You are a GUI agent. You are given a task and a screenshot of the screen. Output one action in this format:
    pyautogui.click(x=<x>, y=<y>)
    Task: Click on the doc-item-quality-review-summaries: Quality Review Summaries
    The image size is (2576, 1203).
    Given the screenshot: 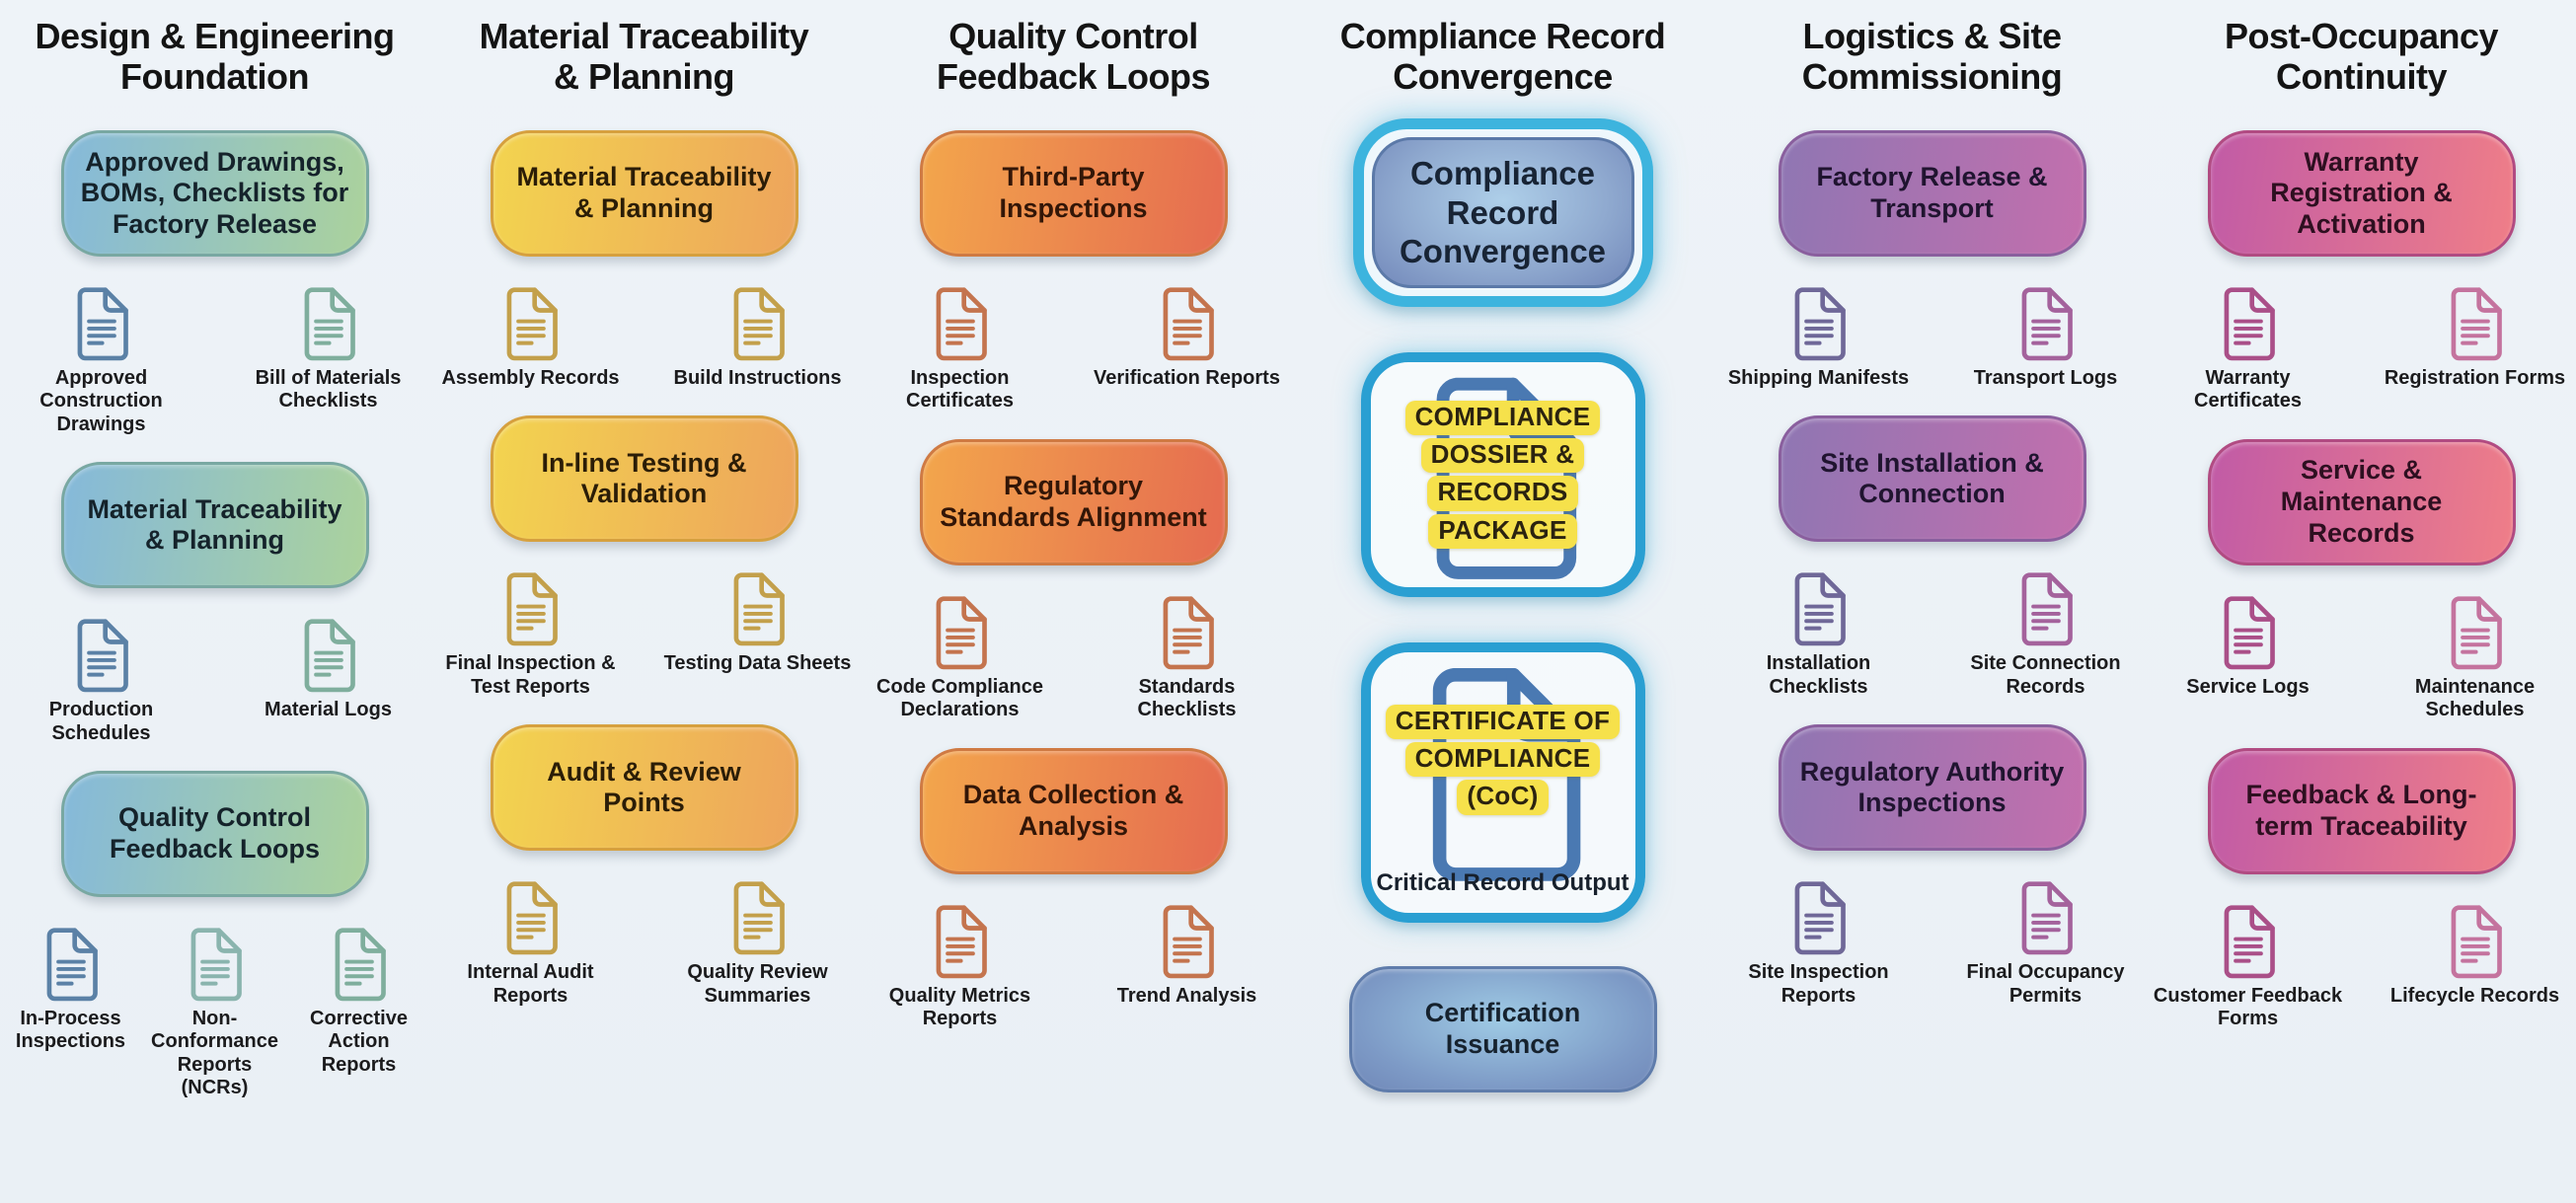 What is the action you would take?
    pyautogui.click(x=758, y=944)
    